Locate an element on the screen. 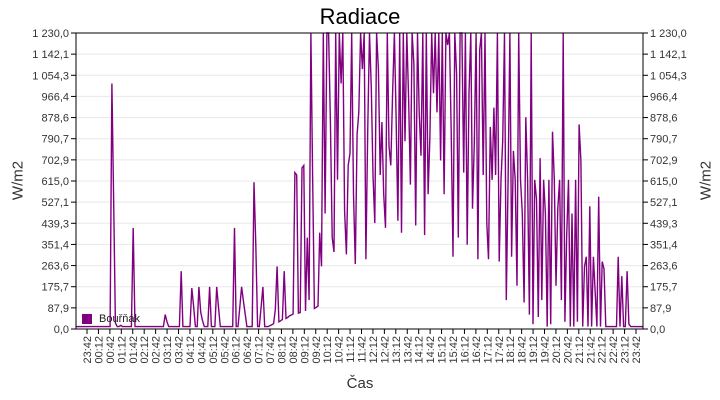 The height and width of the screenshot is (400, 720). svg-text: 08:42 is located at coordinates (294, 350).